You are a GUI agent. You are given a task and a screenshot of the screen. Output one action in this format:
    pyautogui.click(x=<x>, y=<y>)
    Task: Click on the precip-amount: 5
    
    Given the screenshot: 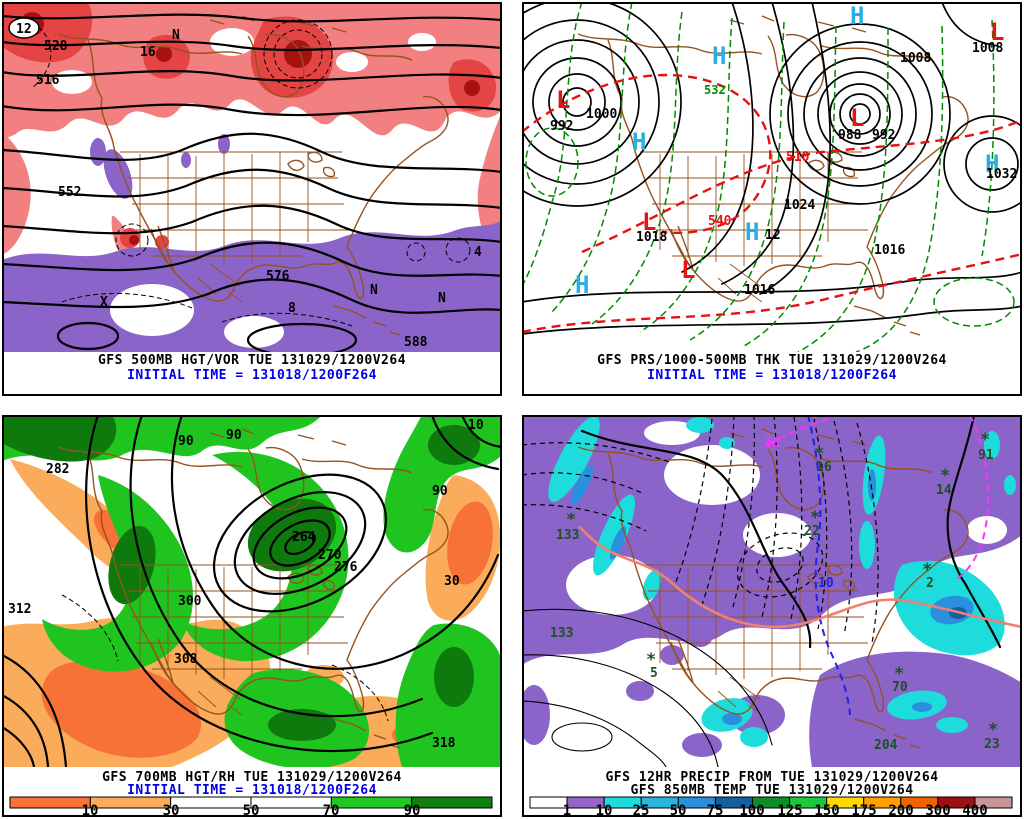 What is the action you would take?
    pyautogui.click(x=654, y=673)
    